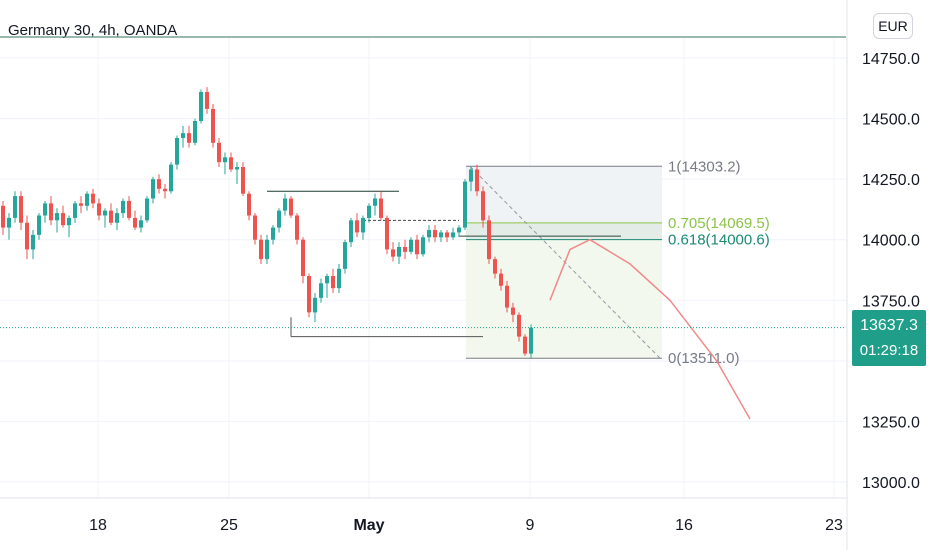 The width and height of the screenshot is (932, 550). What do you see at coordinates (834, 525) in the screenshot?
I see `x-tick-label: 23` at bounding box center [834, 525].